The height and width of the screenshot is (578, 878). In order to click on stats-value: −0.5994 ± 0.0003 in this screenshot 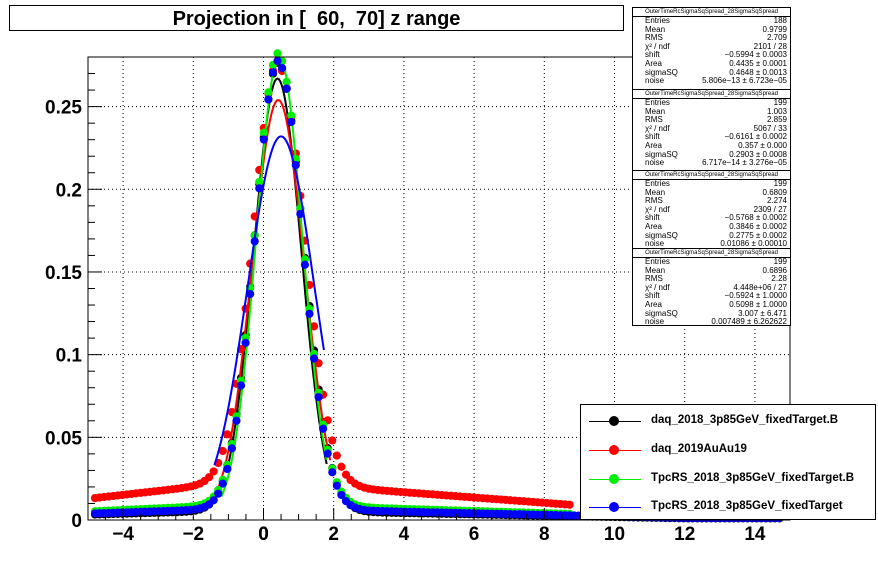, I will do `click(755, 55)`.